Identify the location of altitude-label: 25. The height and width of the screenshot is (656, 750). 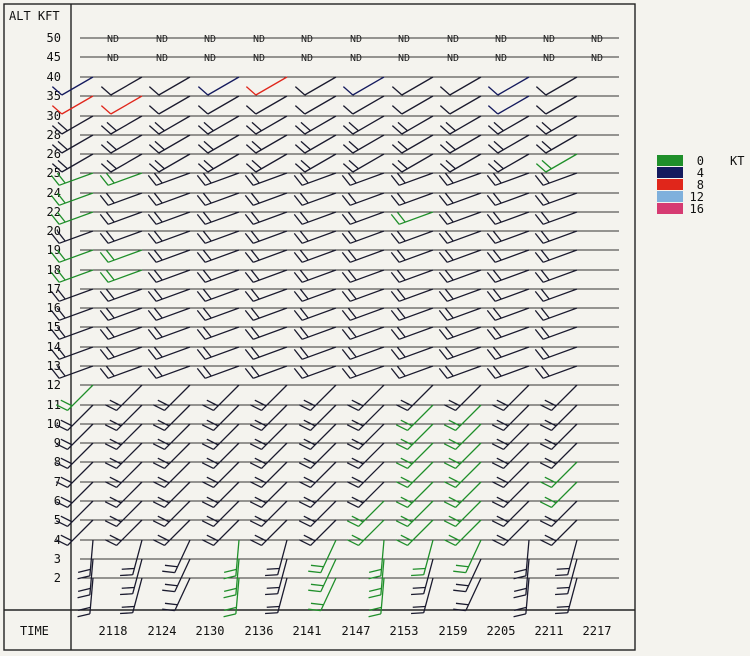
(54, 173).